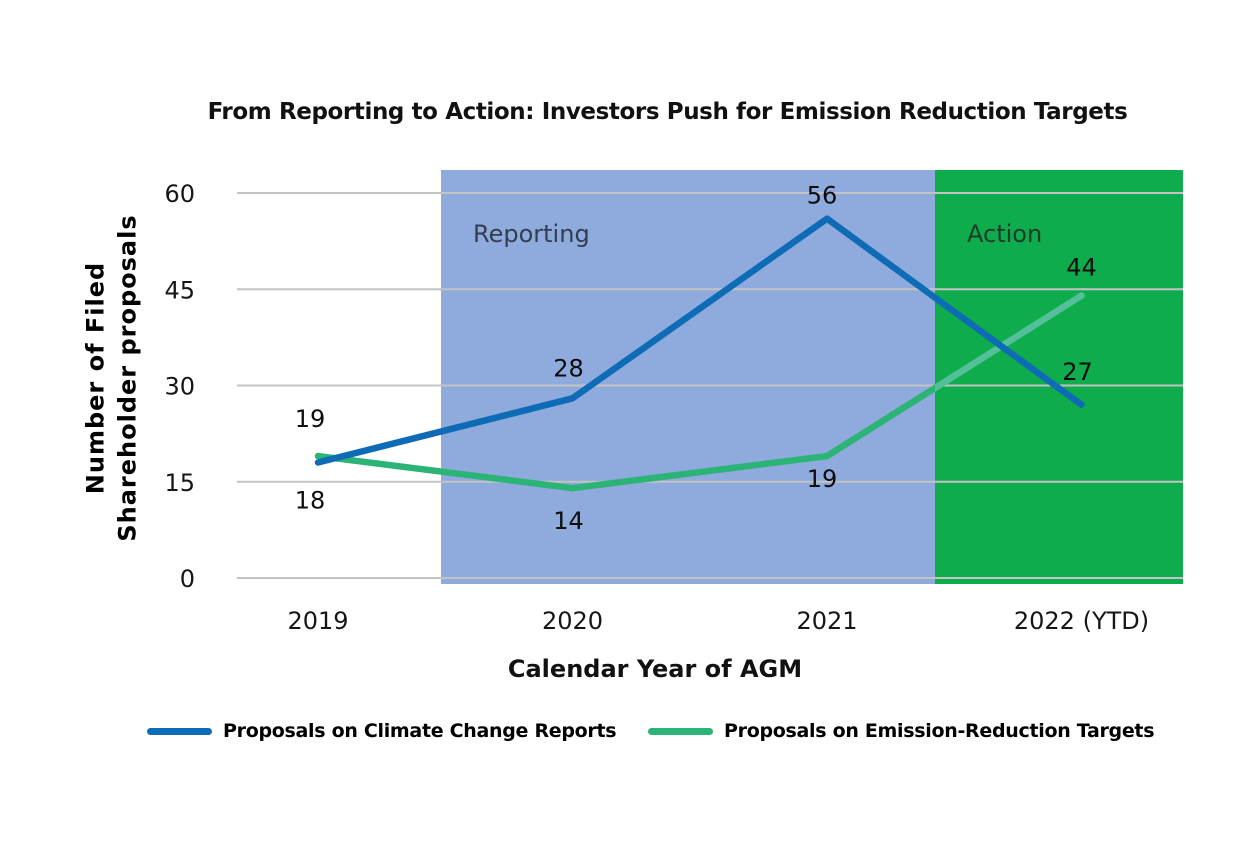 The height and width of the screenshot is (860, 1250). I want to click on data-label-series0-point0: 18, so click(310, 501).